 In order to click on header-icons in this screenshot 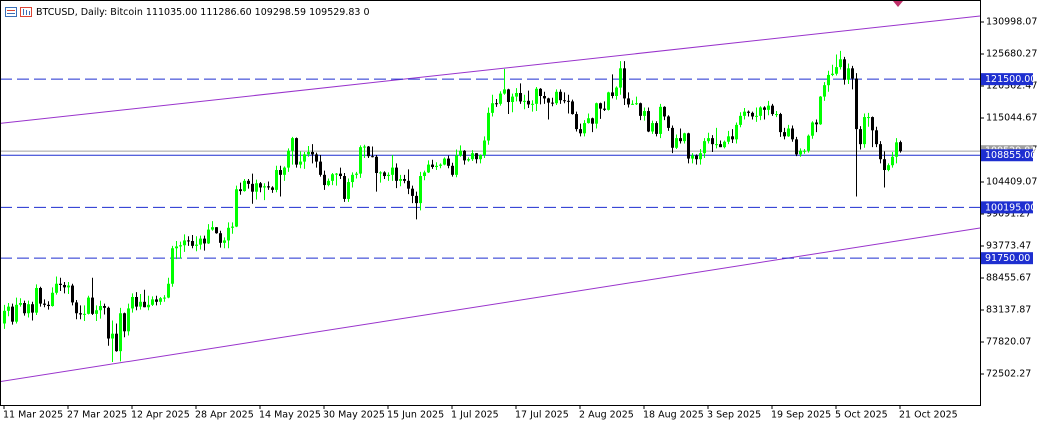, I will do `click(18, 12)`.